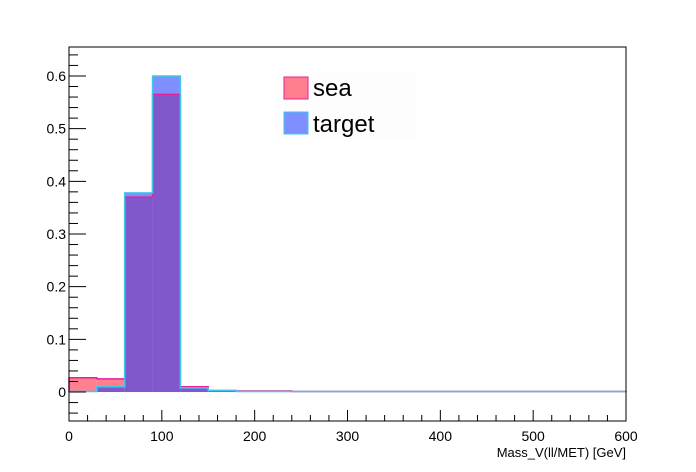 The image size is (696, 472). Describe the element at coordinates (344, 124) in the screenshot. I see `legend-label-target: target` at that location.